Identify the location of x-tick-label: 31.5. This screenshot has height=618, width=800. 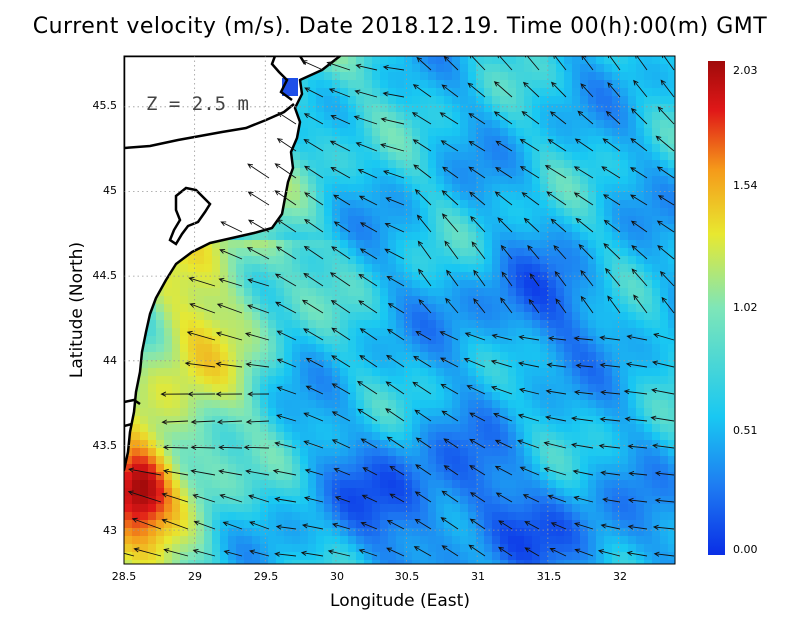
(549, 576).